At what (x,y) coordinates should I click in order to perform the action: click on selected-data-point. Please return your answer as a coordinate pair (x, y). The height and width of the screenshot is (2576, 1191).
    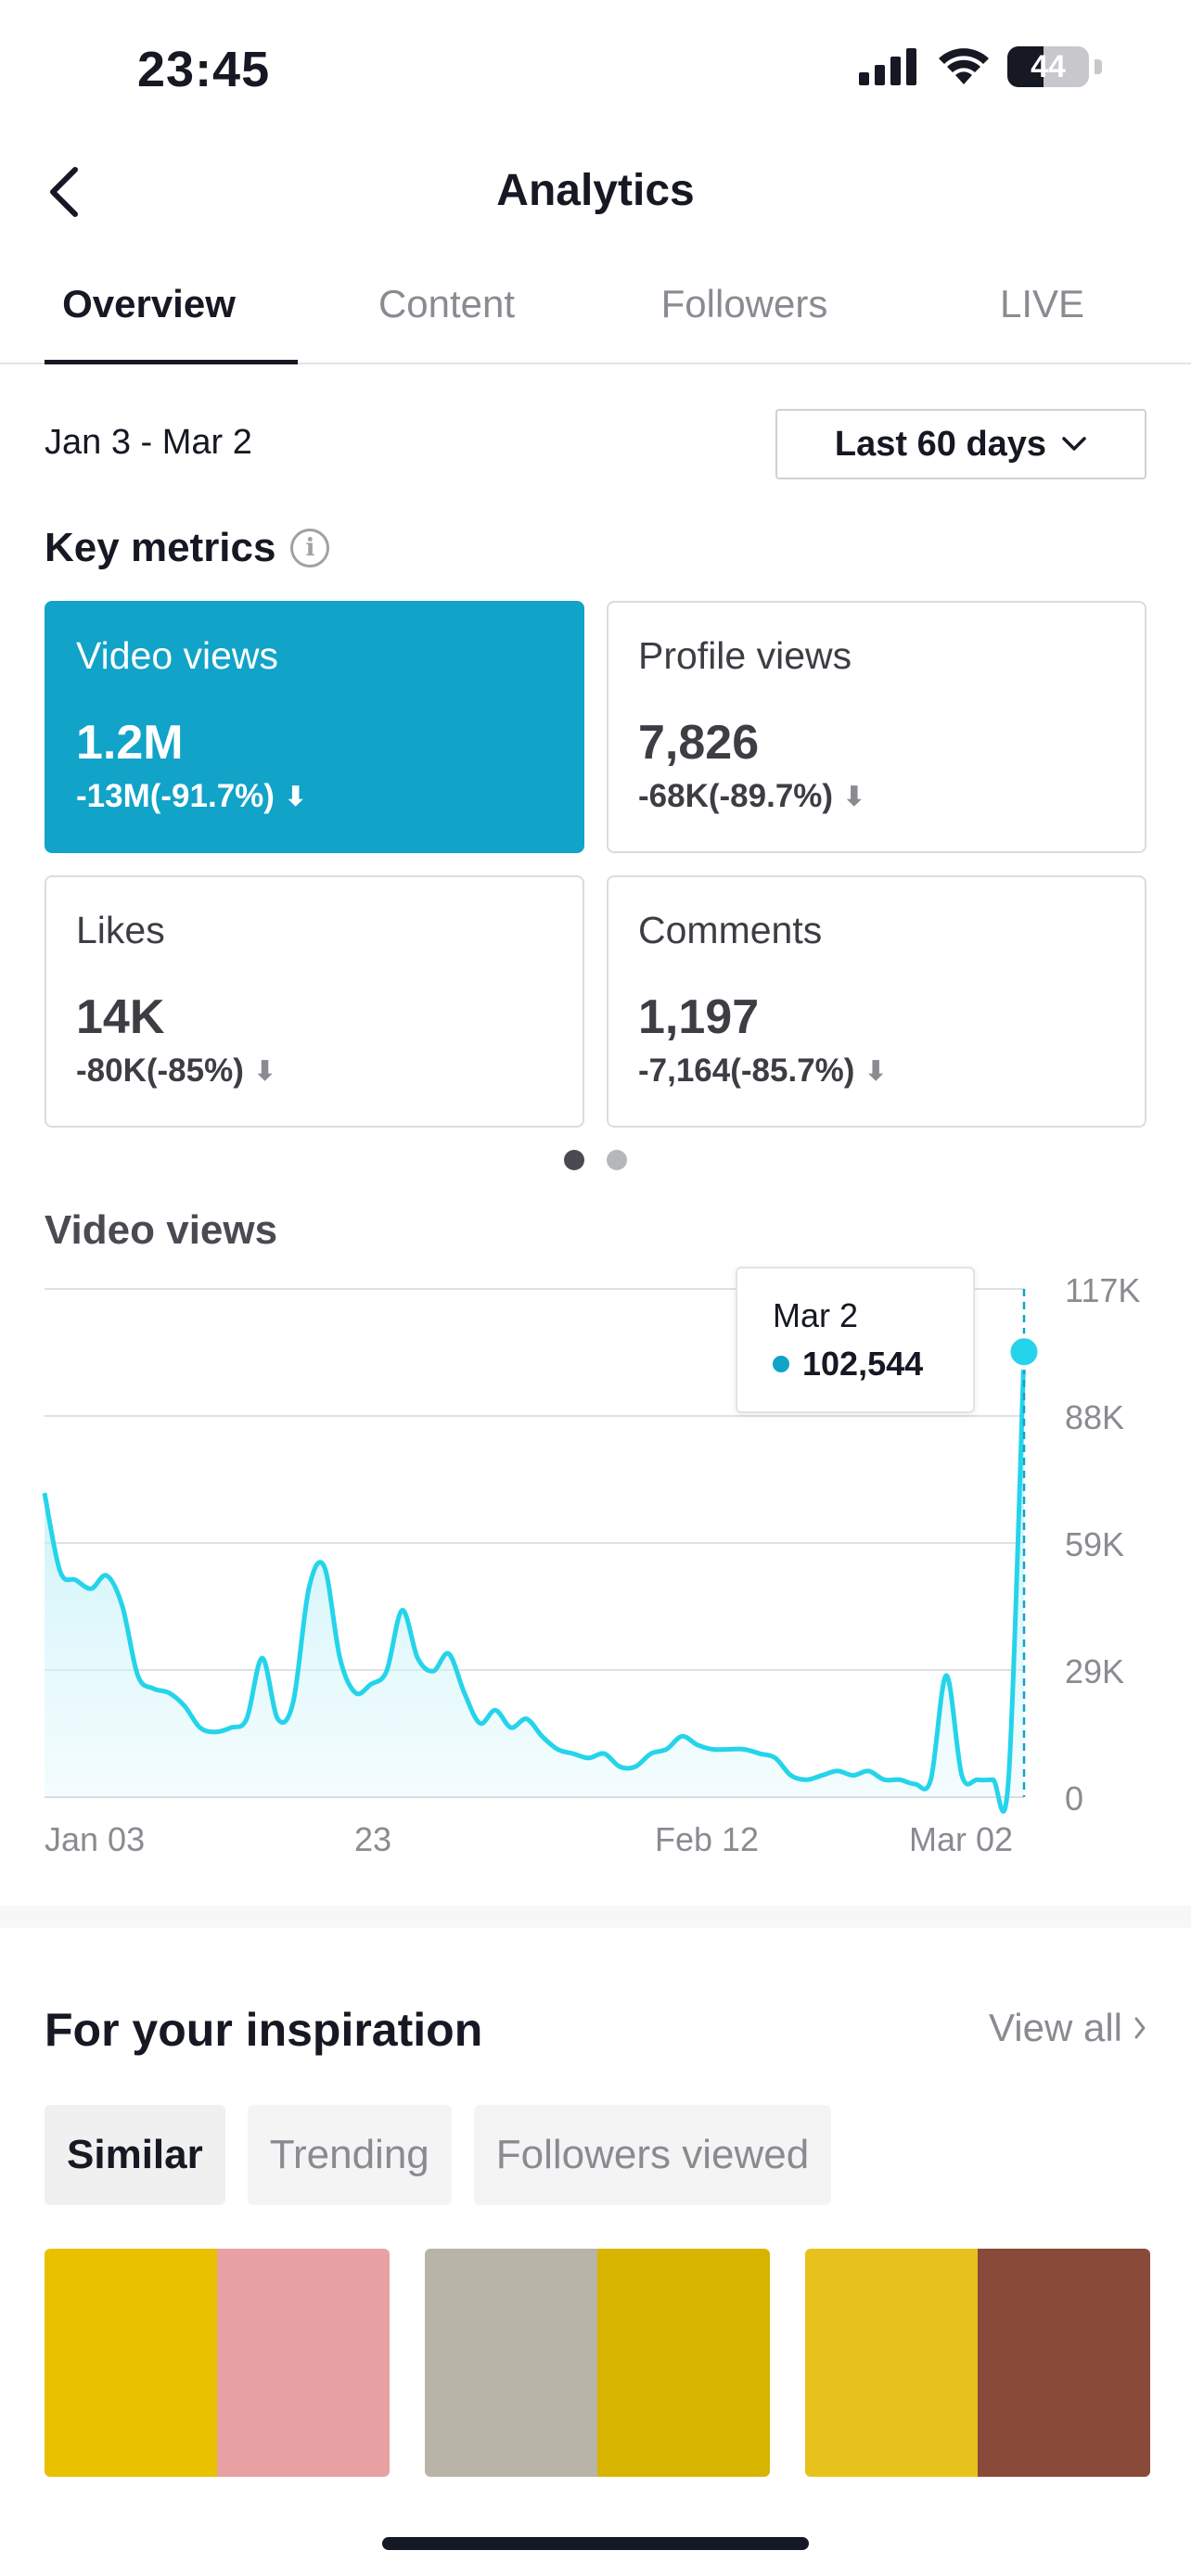
    Looking at the image, I should click on (1024, 1352).